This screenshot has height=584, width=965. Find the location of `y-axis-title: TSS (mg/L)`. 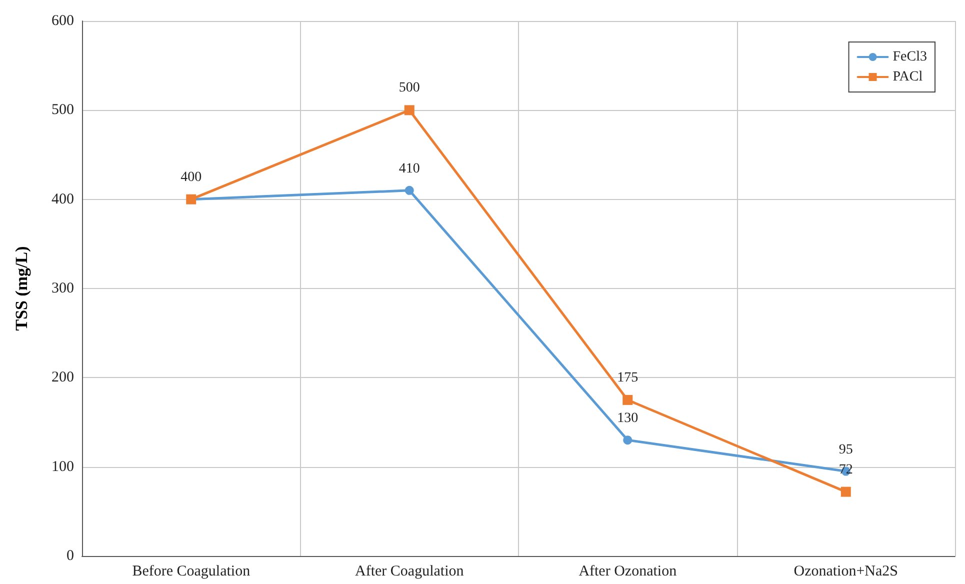

y-axis-title: TSS (mg/L) is located at coordinates (21, 288).